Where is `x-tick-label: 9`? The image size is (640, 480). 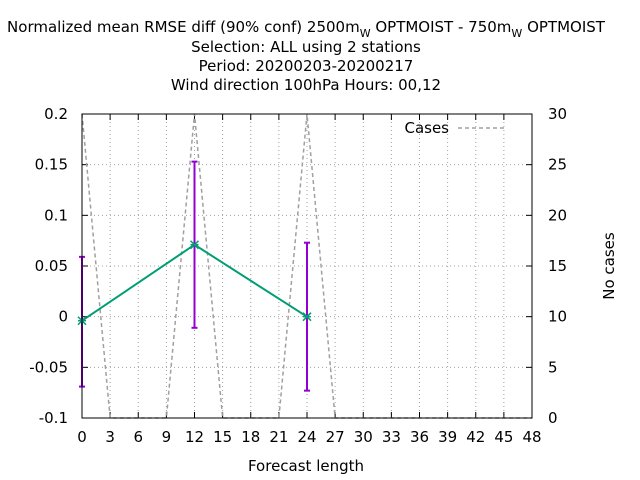 x-tick-label: 9 is located at coordinates (167, 437).